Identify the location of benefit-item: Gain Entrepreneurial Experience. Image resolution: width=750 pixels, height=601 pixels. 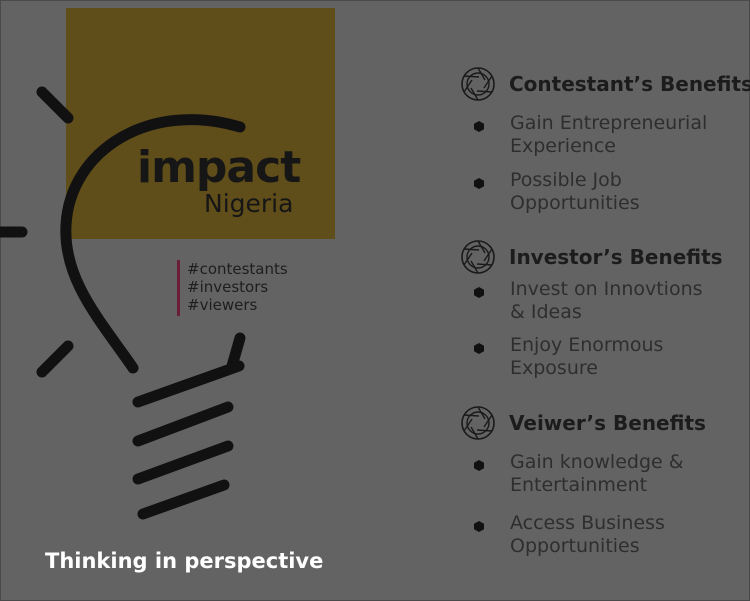
(599, 135).